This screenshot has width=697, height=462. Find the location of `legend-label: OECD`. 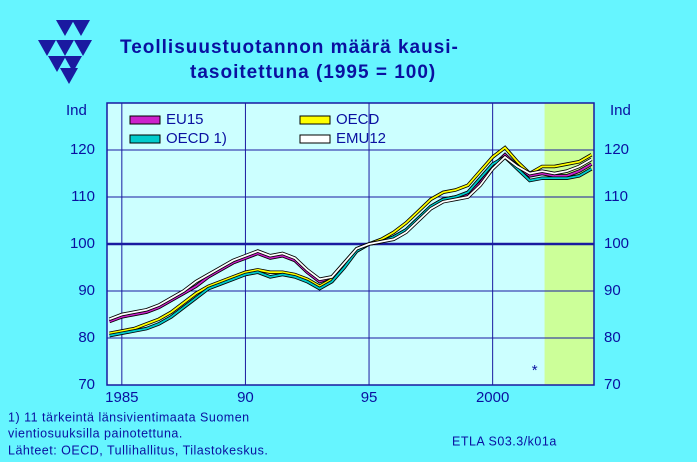

legend-label: OECD is located at coordinates (358, 119).